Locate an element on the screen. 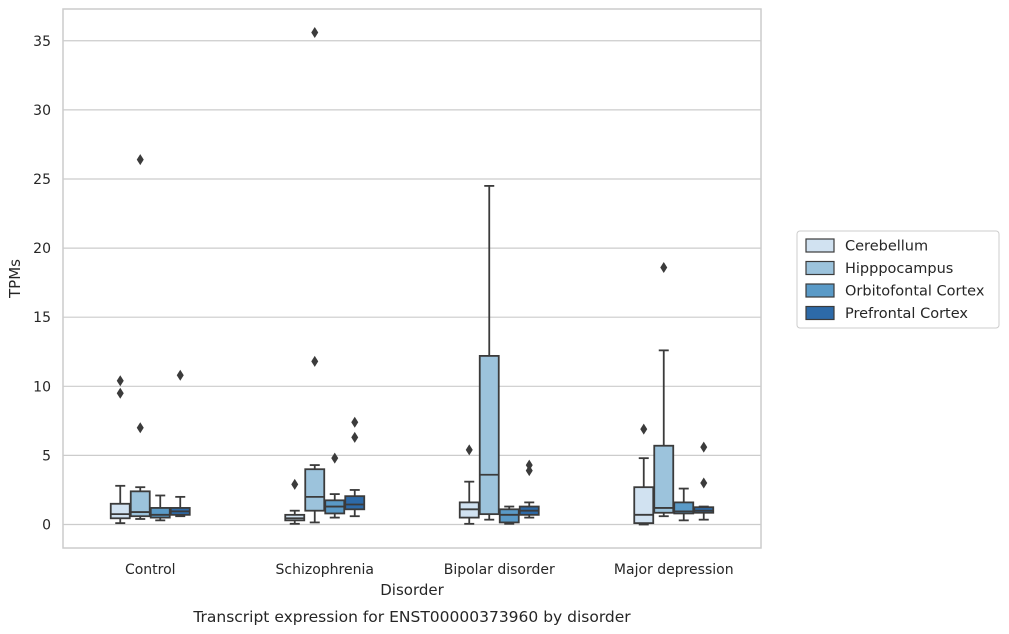  x-tick-label: Major depression is located at coordinates (674, 570).